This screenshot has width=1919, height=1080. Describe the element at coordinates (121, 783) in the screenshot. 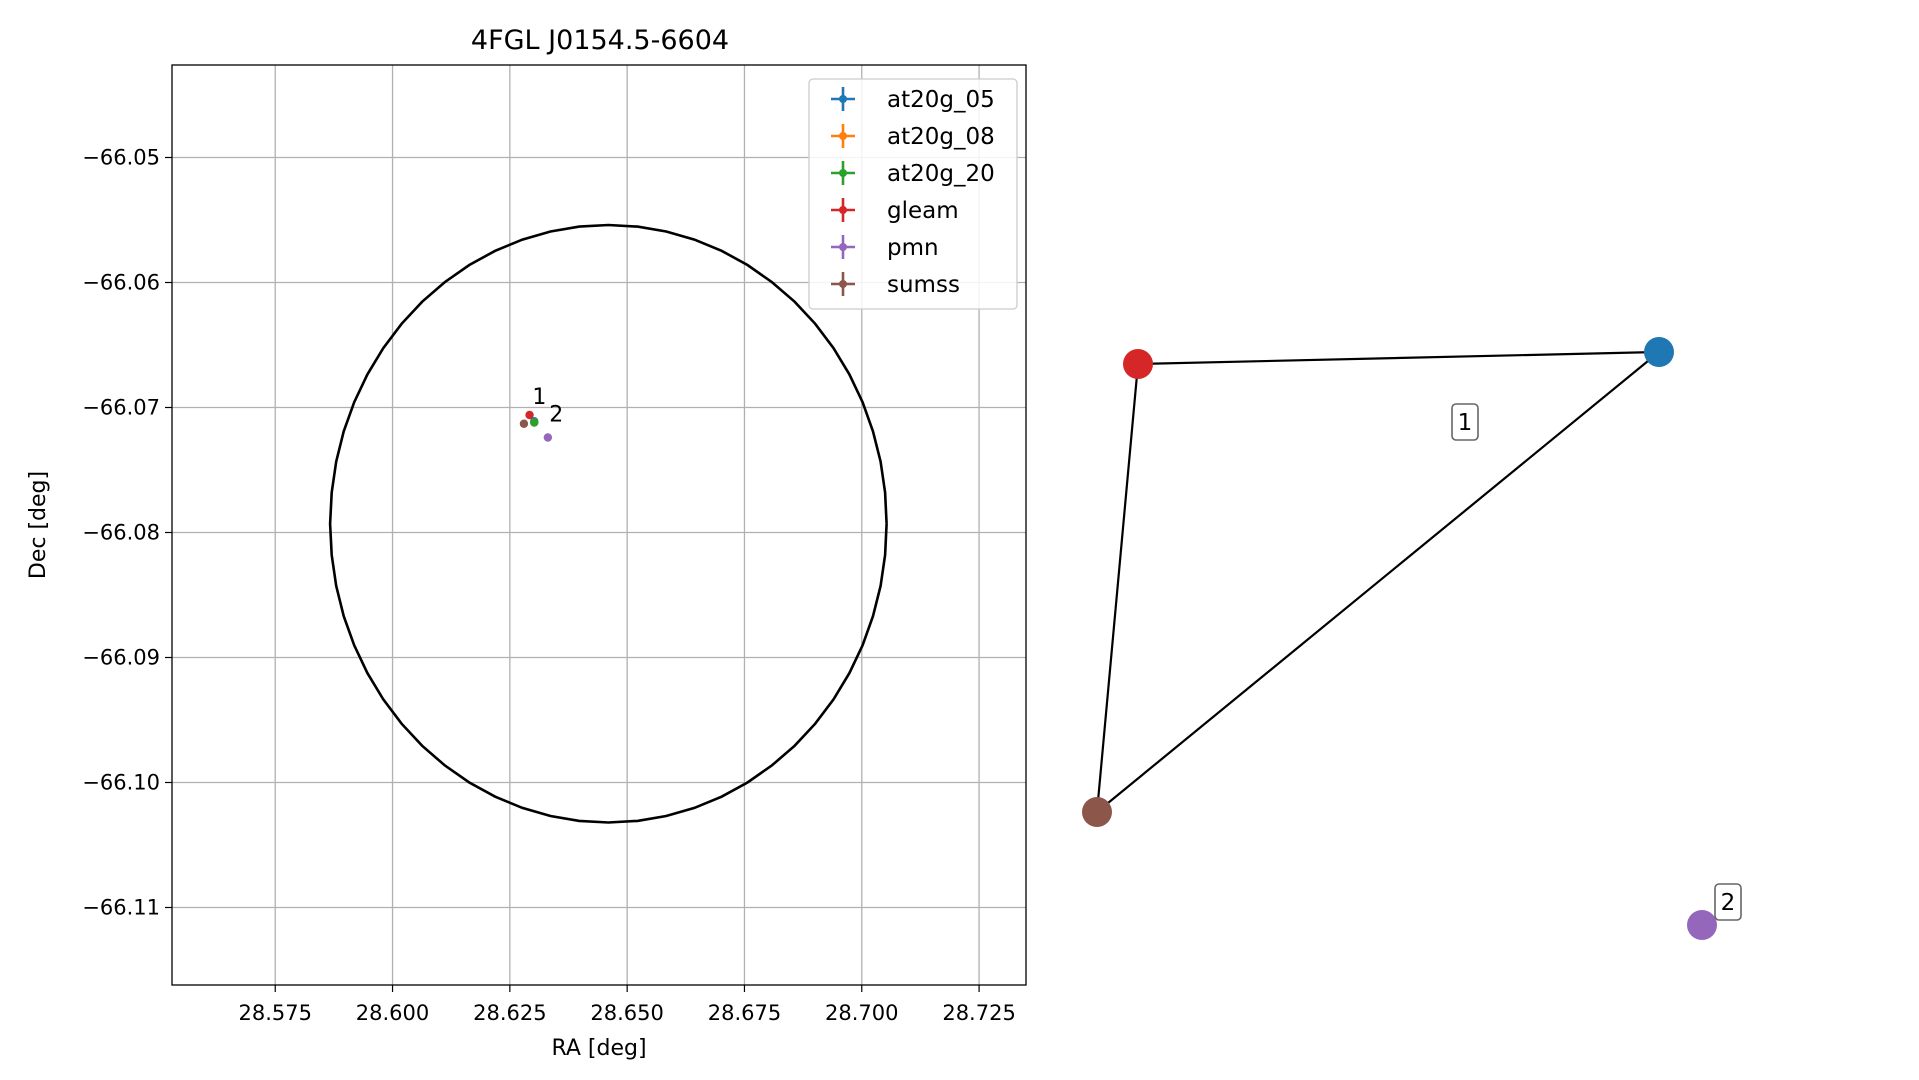

I see `y-tick-label: −66.10` at that location.